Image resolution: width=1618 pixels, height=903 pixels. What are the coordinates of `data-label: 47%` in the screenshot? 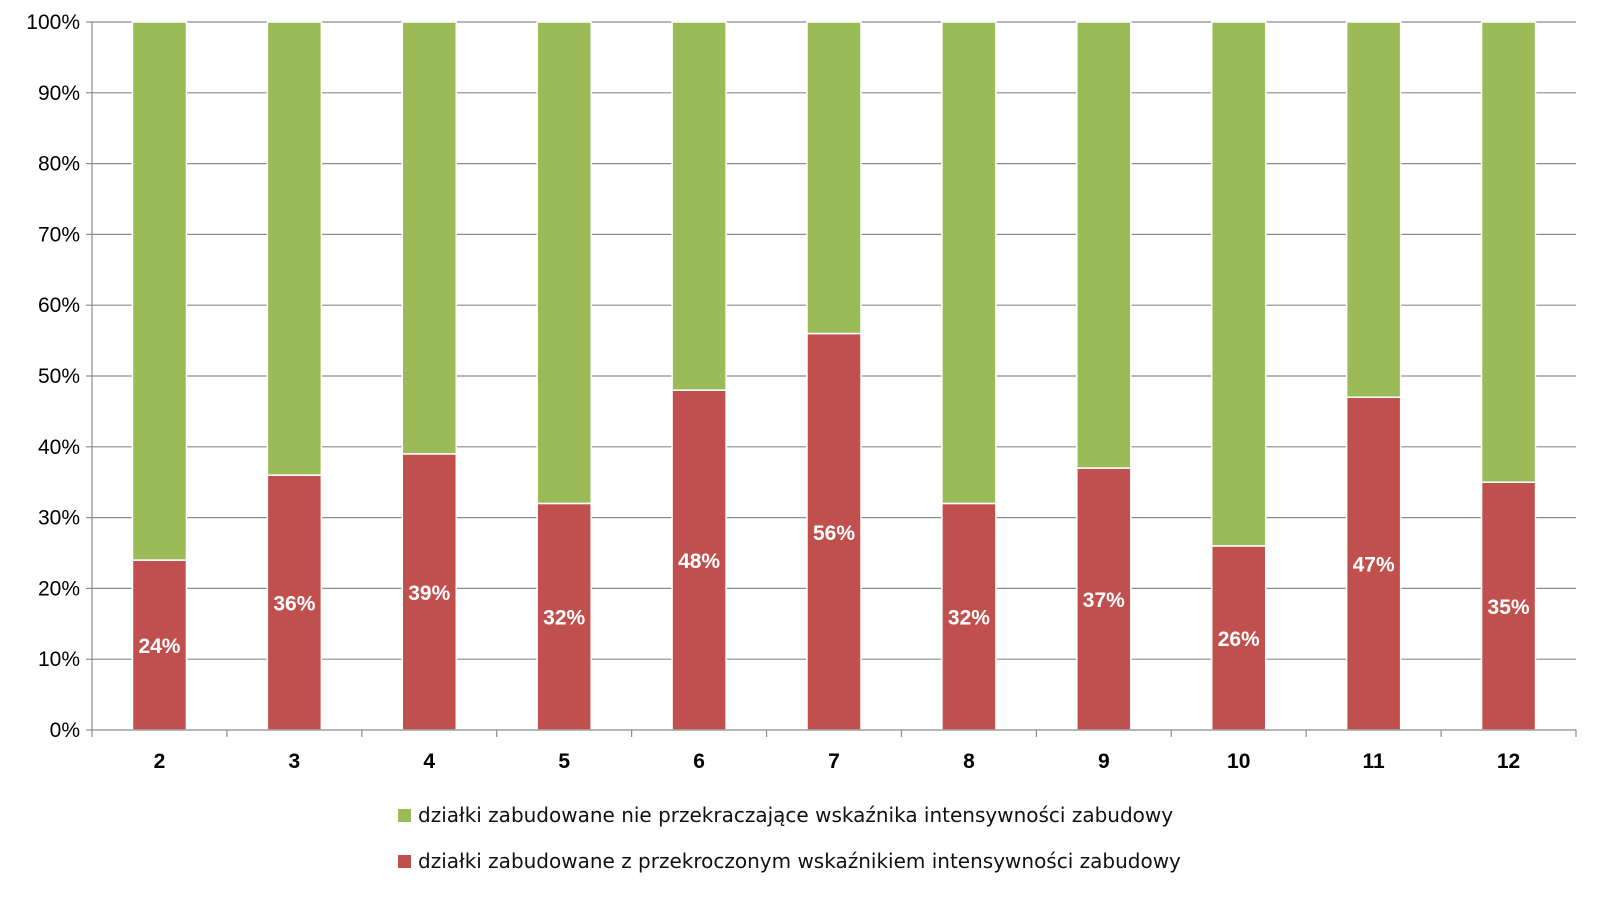 It's located at (1374, 565).